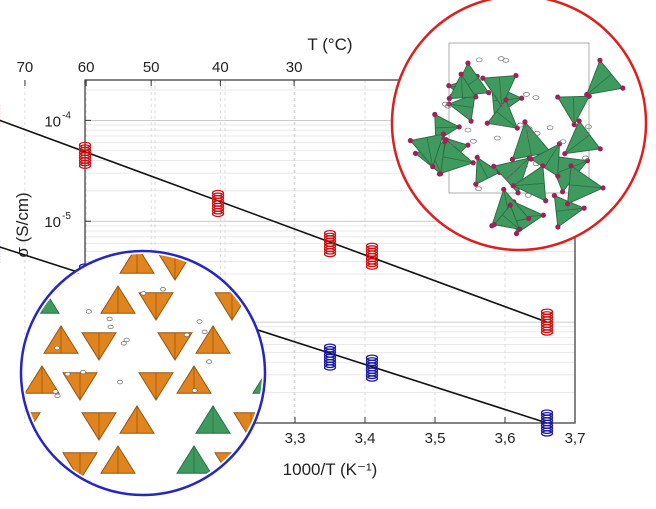 This screenshot has height=509, width=656. I want to click on x-tick-label: 3,7, so click(575, 438).